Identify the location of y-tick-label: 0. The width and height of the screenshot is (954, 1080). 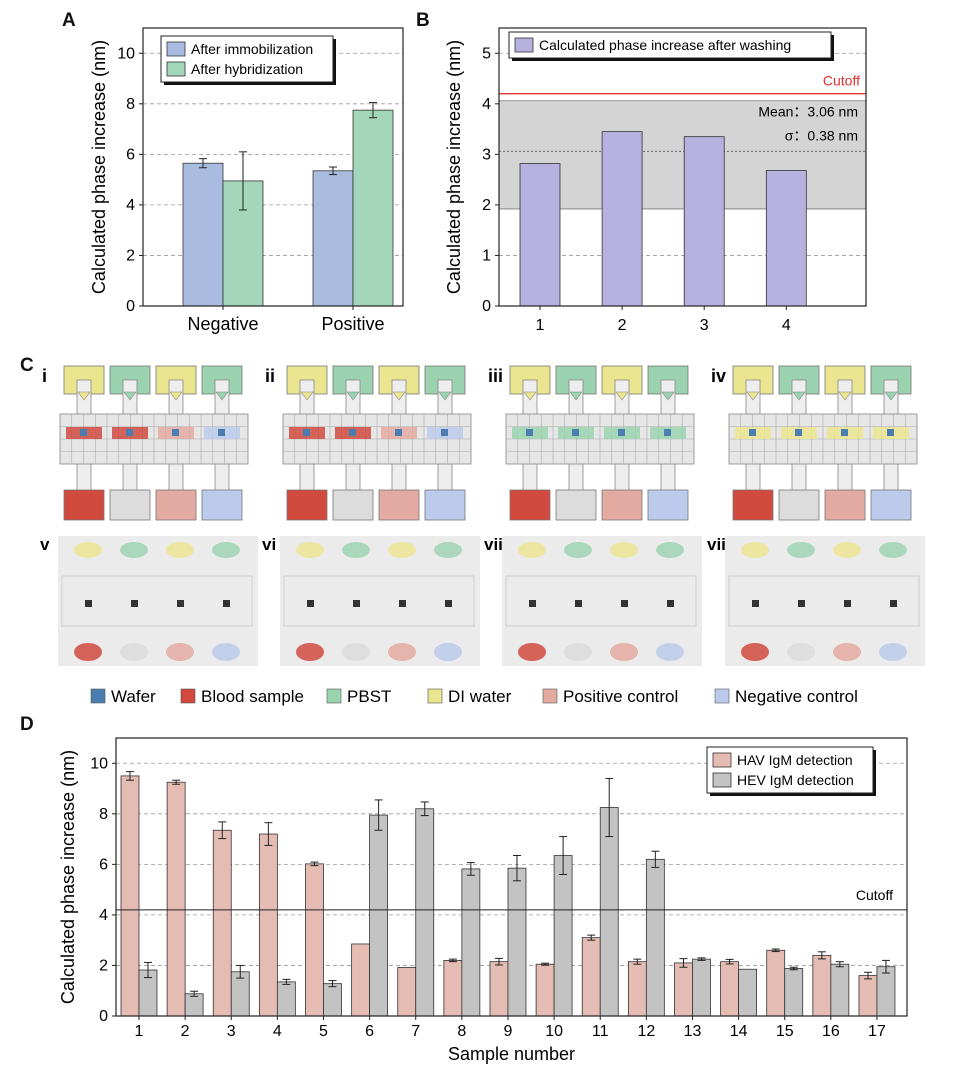
(103, 1016).